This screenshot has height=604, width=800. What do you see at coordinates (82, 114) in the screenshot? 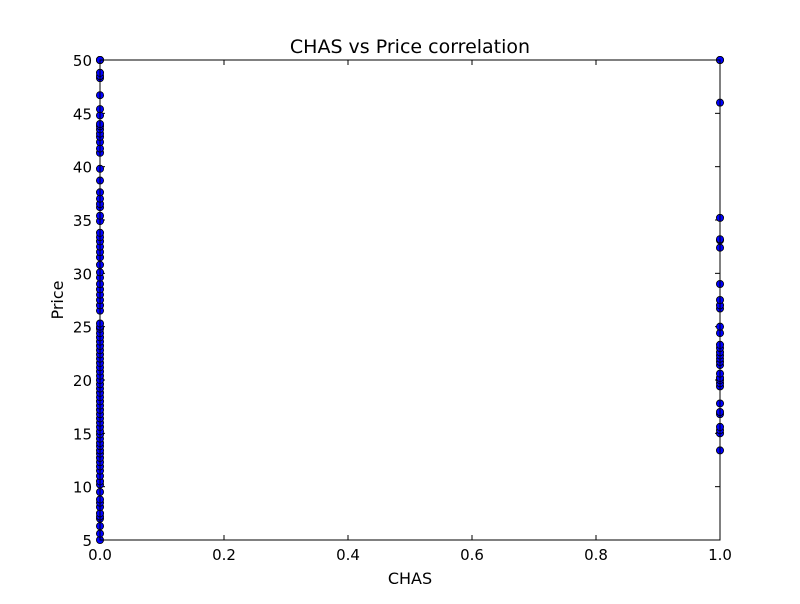
I see `y-tick-label: 45` at bounding box center [82, 114].